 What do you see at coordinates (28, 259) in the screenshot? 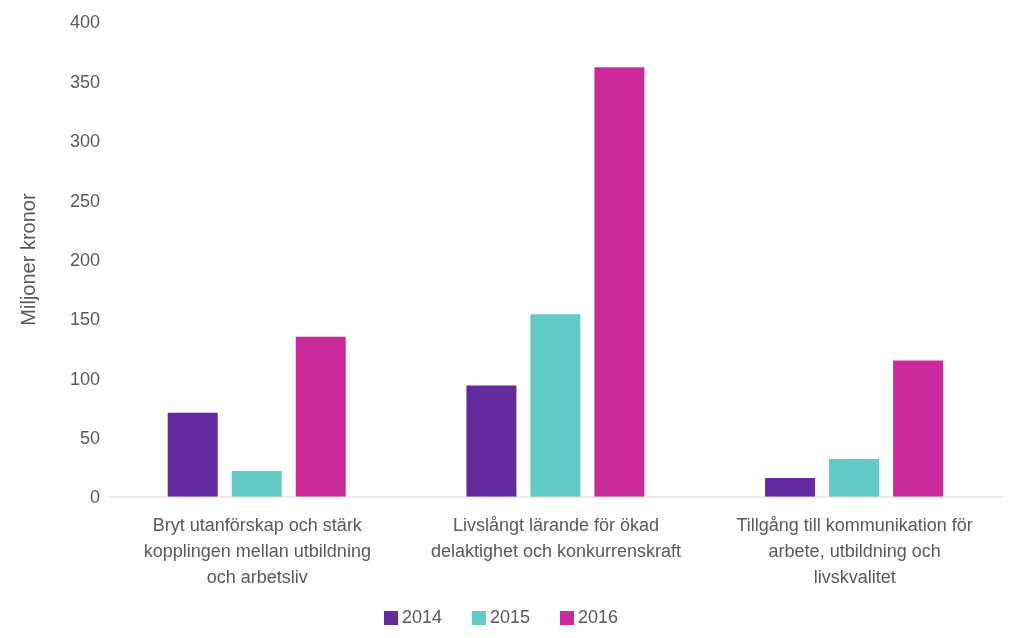
I see `y-axis-title: Miljoner kronor` at bounding box center [28, 259].